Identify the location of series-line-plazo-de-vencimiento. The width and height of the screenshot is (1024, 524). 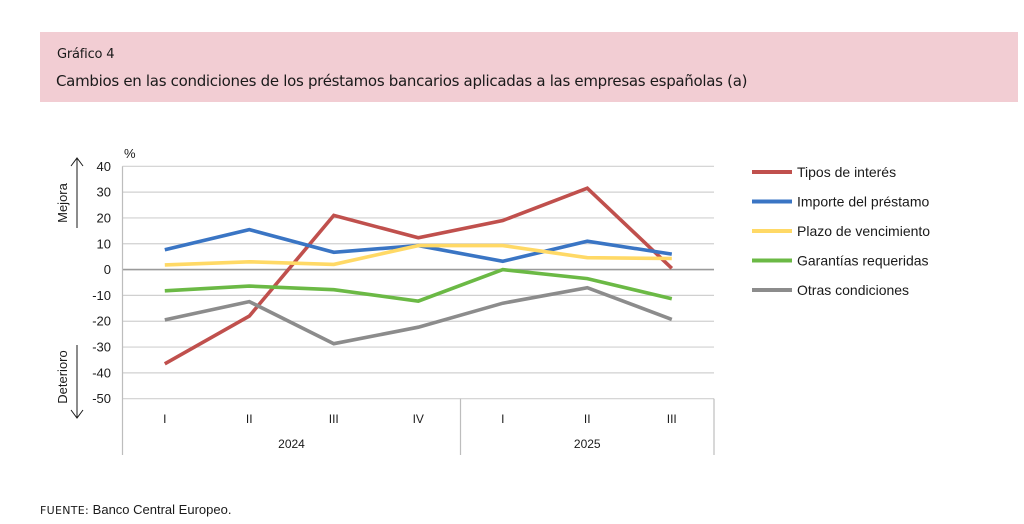
(418, 255).